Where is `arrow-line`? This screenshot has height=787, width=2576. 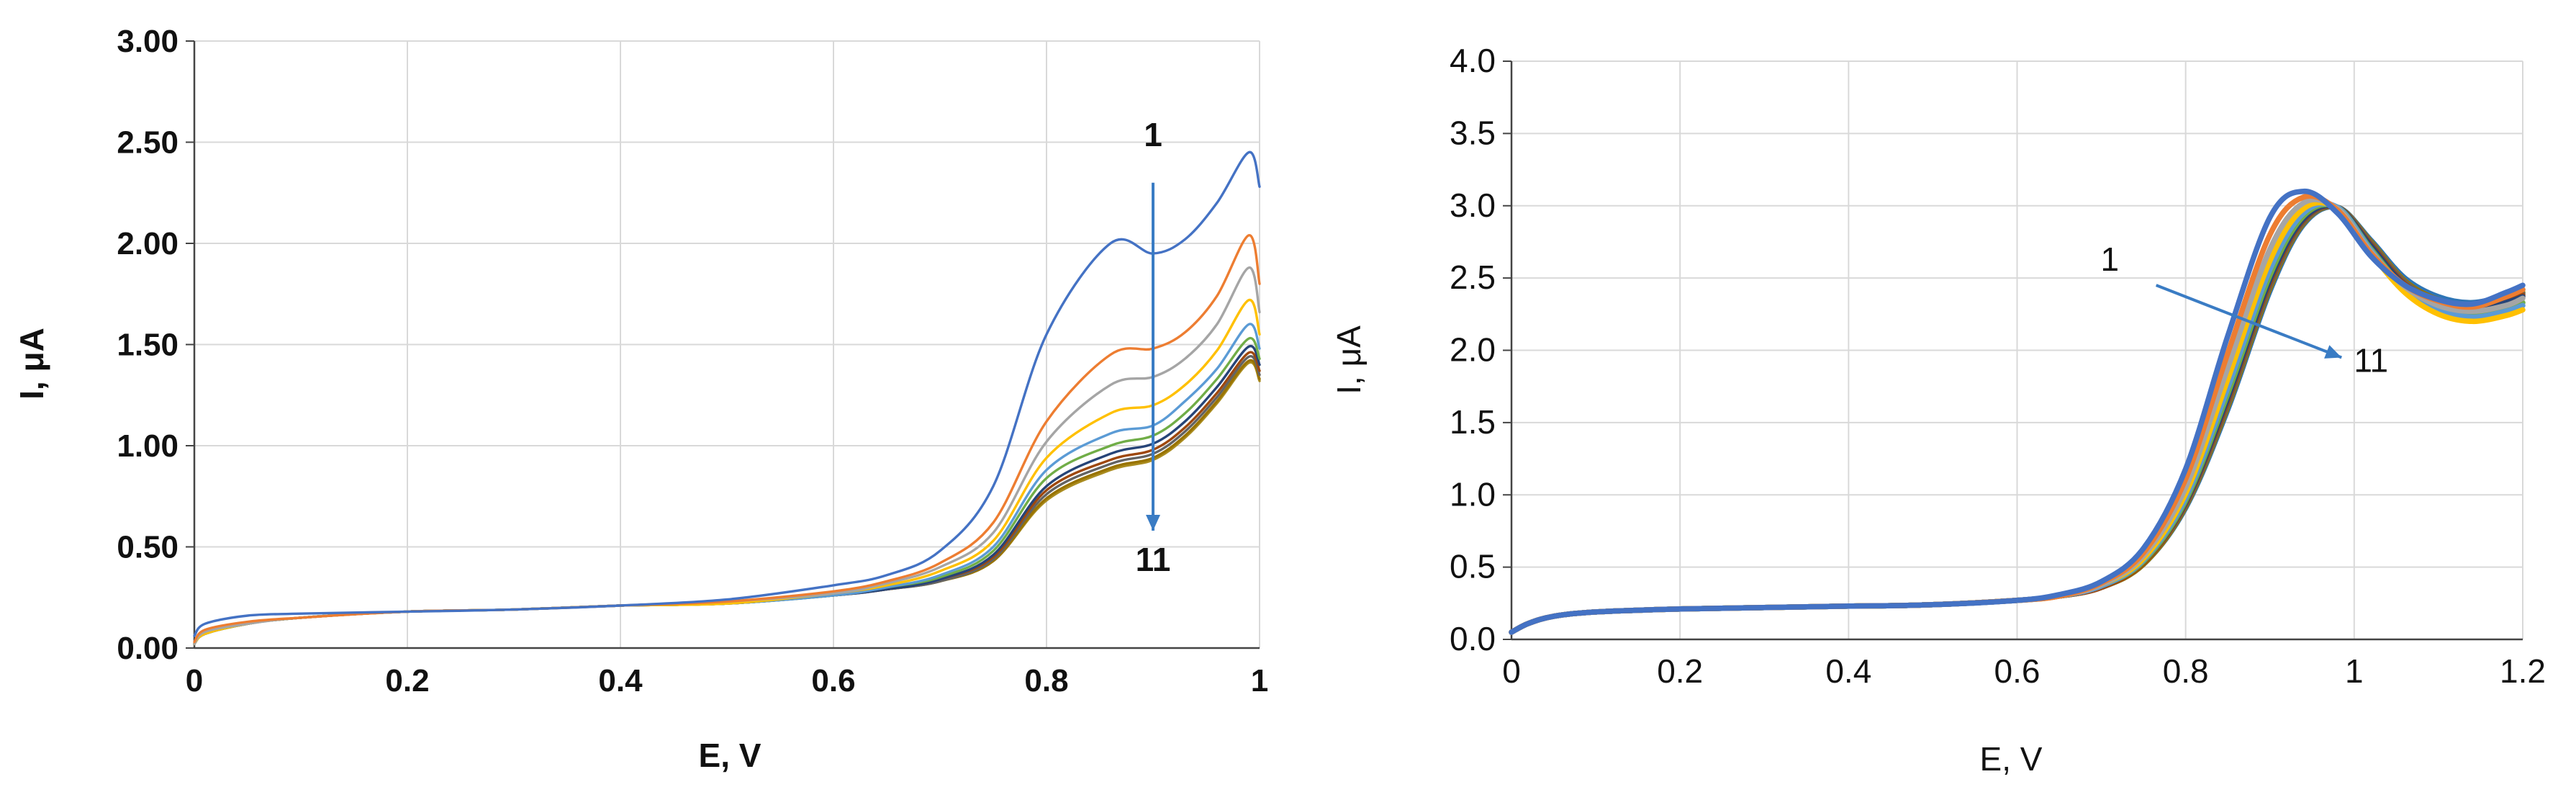
arrow-line is located at coordinates (2248, 321).